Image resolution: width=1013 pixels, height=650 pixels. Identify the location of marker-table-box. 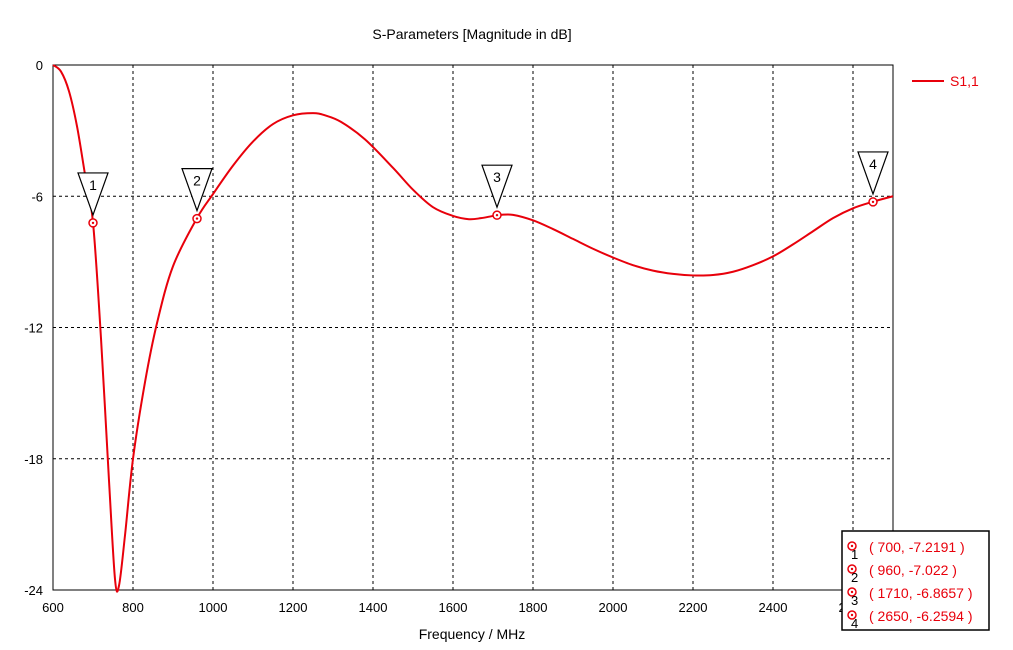
(915, 580).